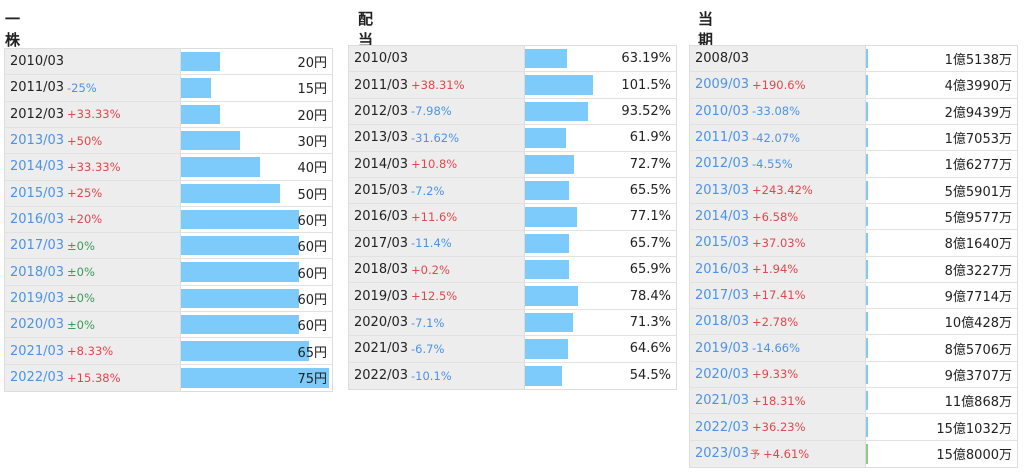 Image resolution: width=1024 pixels, height=473 pixels. I want to click on value-label: 65.9%, so click(650, 270).